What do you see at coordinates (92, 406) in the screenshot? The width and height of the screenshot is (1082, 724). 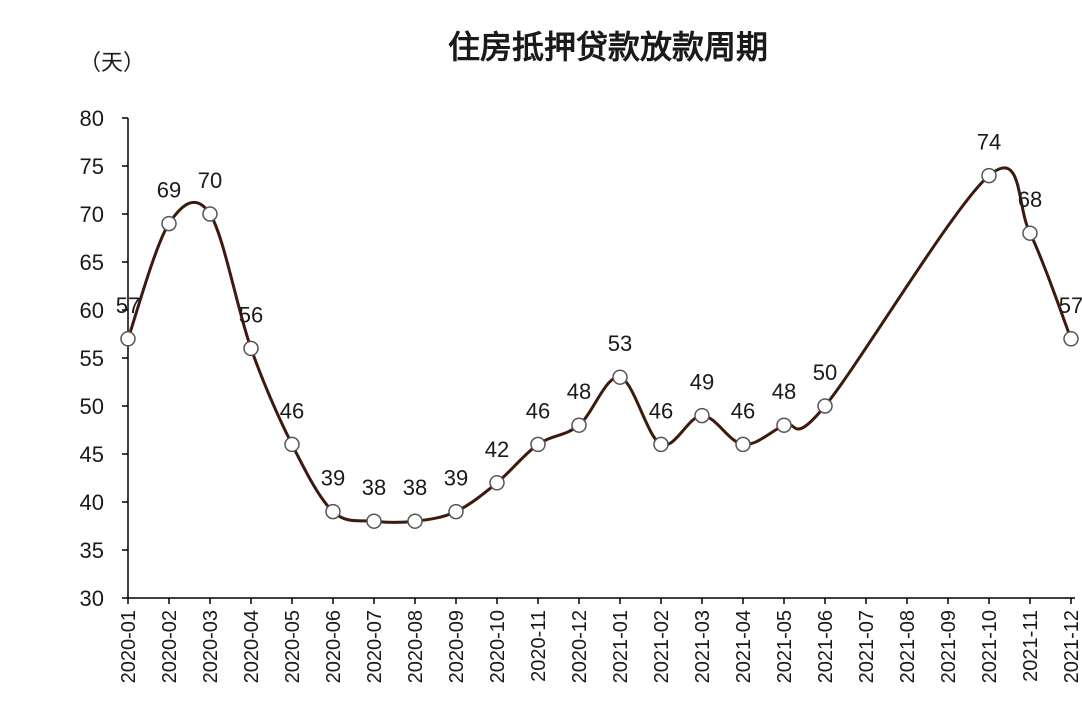 I see `y-tick-label: 50` at bounding box center [92, 406].